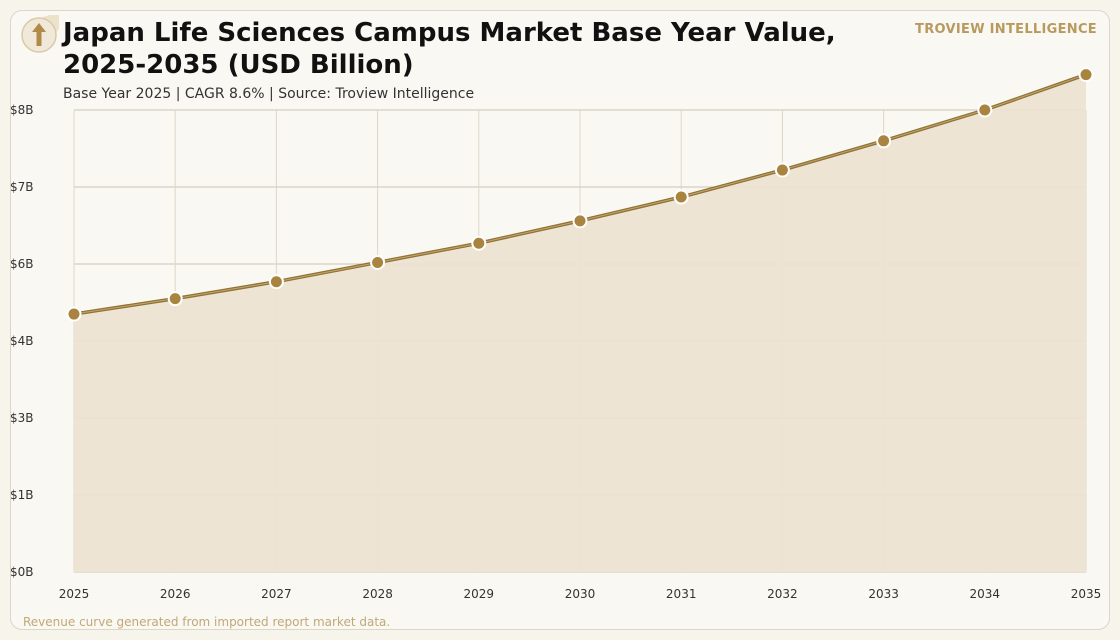 The width and height of the screenshot is (1120, 640). Describe the element at coordinates (1006, 29) in the screenshot. I see `brand-label: TROVIEW INTELLIGENCE` at that location.